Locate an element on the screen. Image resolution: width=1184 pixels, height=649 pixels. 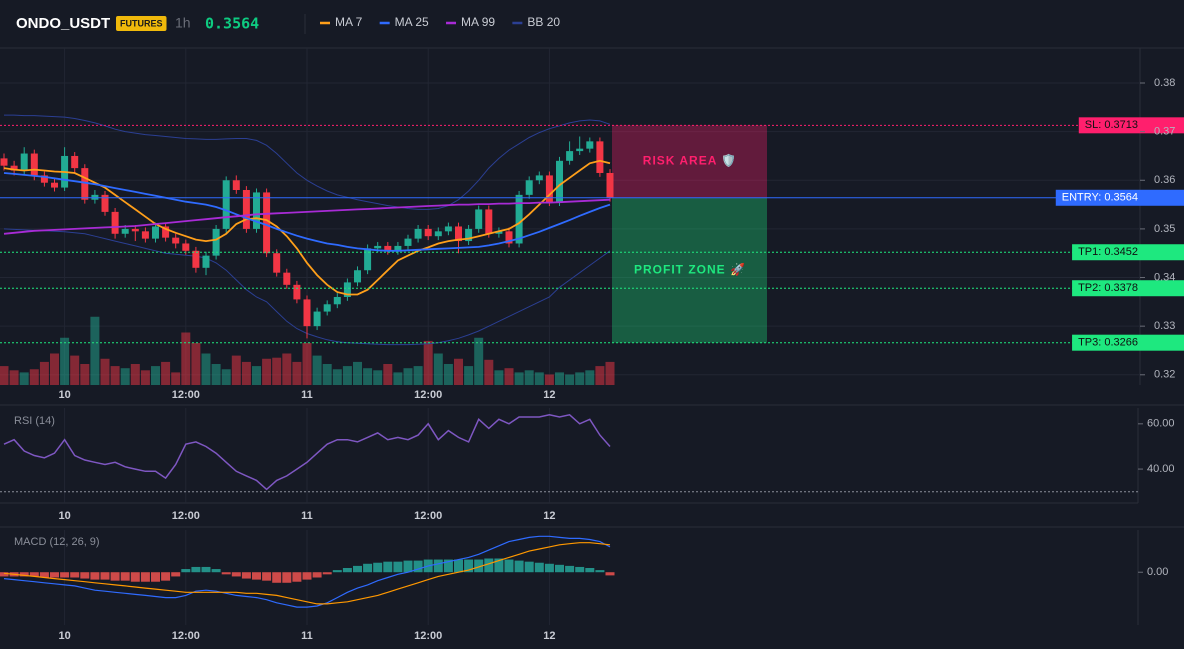
zone is located at coordinates (689, 161).